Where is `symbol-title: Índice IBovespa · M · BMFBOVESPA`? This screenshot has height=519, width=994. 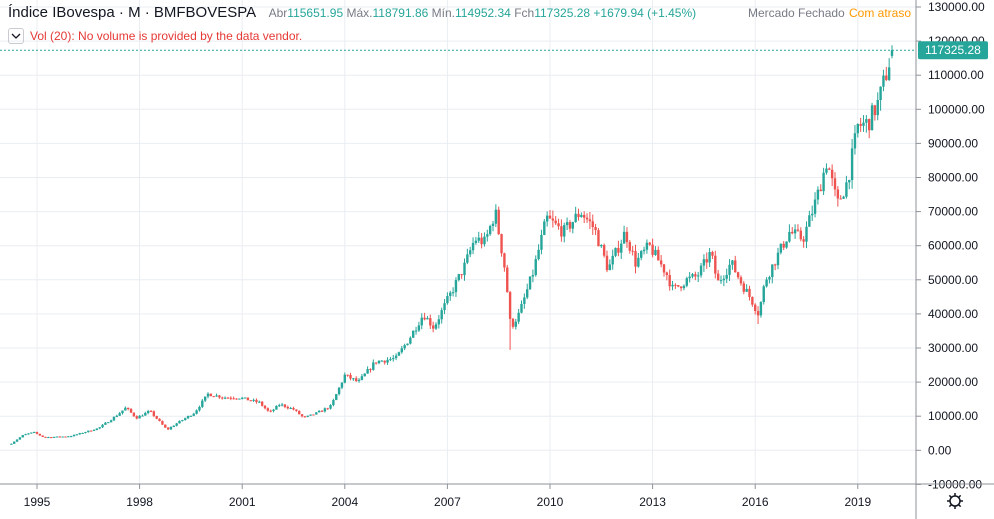
symbol-title: Índice IBovespa · M · BMFBOVESPA is located at coordinates (132, 12).